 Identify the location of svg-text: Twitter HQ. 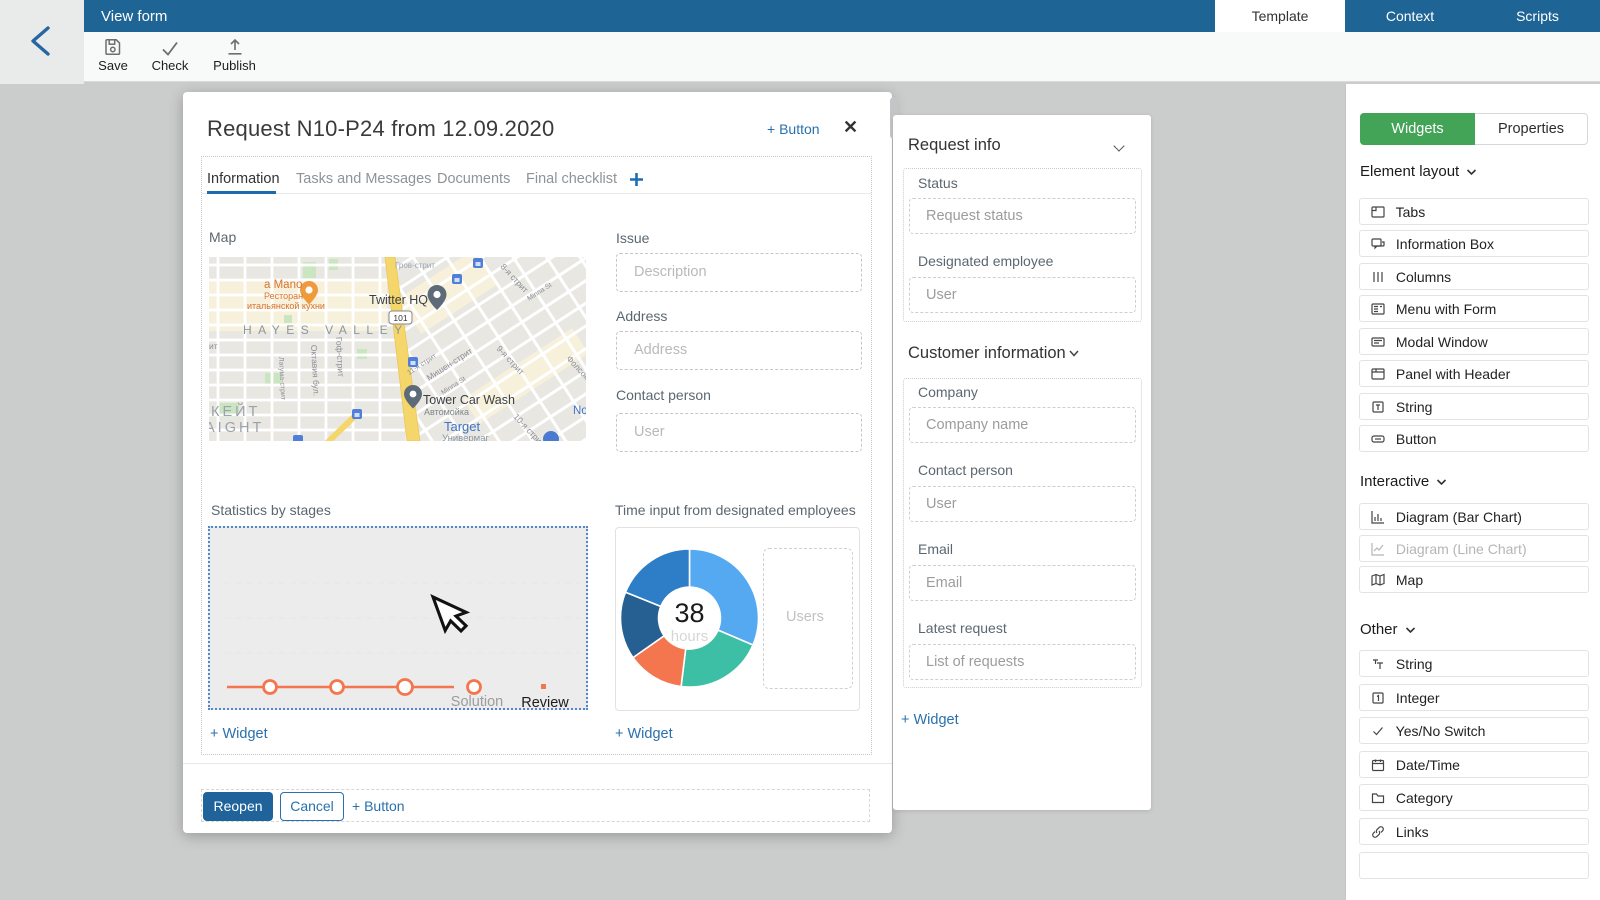
(398, 300).